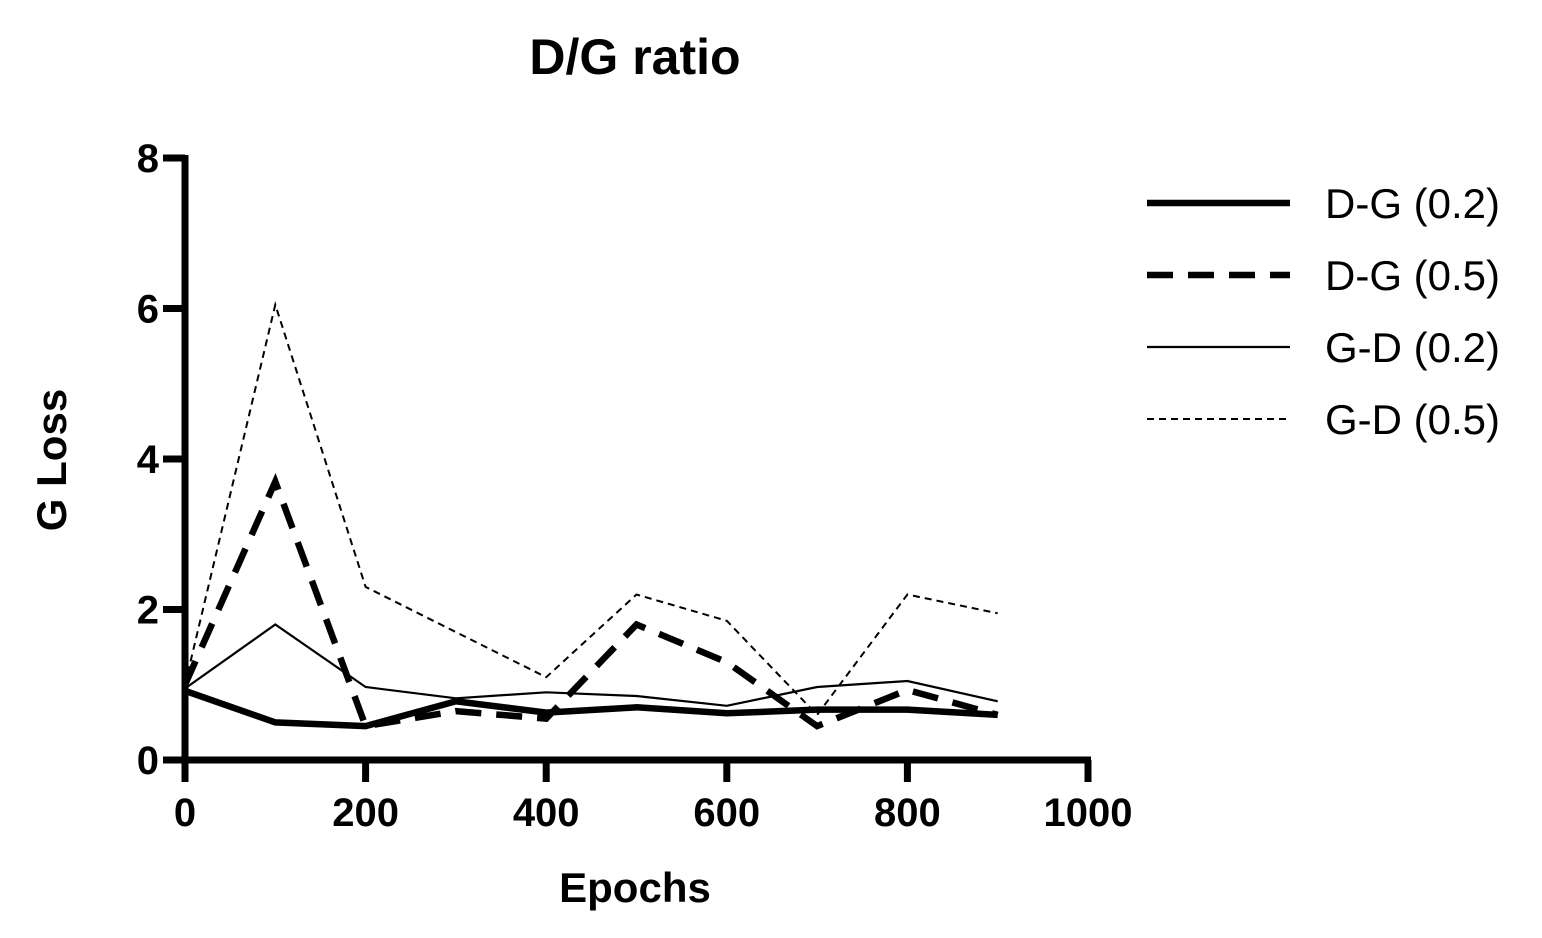 This screenshot has width=1542, height=938. What do you see at coordinates (148, 761) in the screenshot?
I see `y-tick-label: 0` at bounding box center [148, 761].